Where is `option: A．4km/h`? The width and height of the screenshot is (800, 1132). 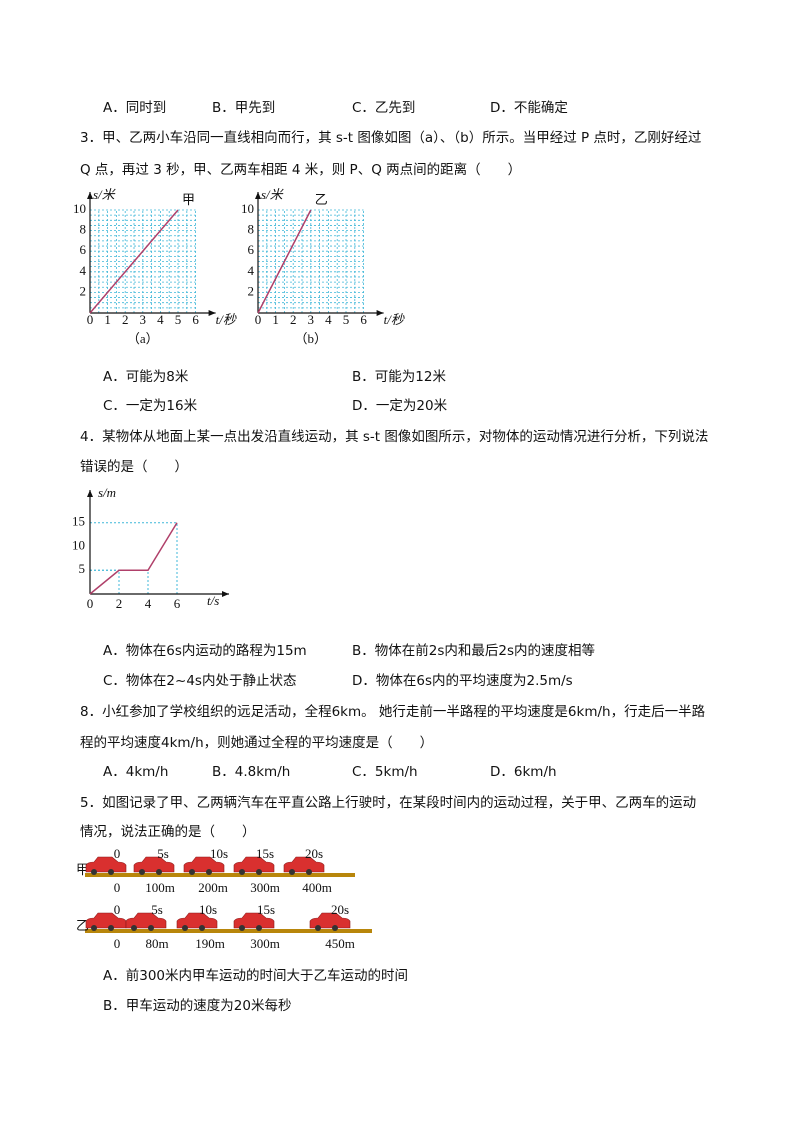
option: A．4km/h is located at coordinates (136, 772).